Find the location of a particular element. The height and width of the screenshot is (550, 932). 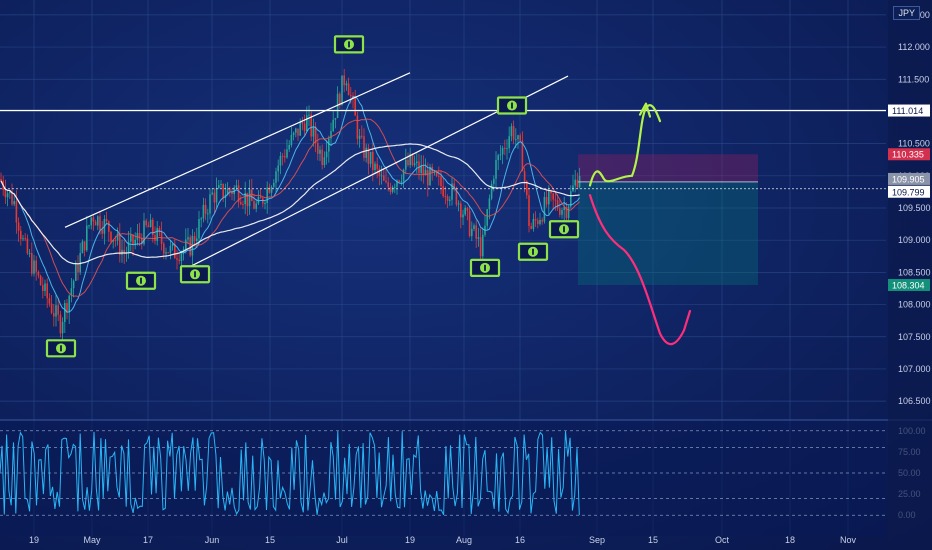

time-tick-label: Jul is located at coordinates (342, 540).